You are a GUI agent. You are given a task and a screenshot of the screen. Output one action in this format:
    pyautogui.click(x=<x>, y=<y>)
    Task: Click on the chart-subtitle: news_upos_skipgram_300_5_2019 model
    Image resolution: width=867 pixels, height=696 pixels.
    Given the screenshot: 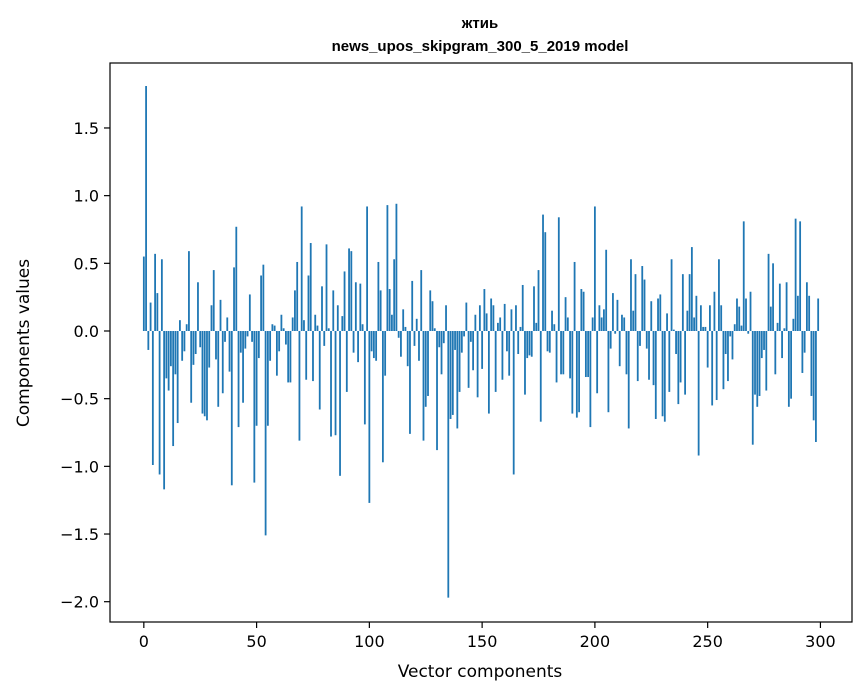 What is the action you would take?
    pyautogui.click(x=480, y=46)
    